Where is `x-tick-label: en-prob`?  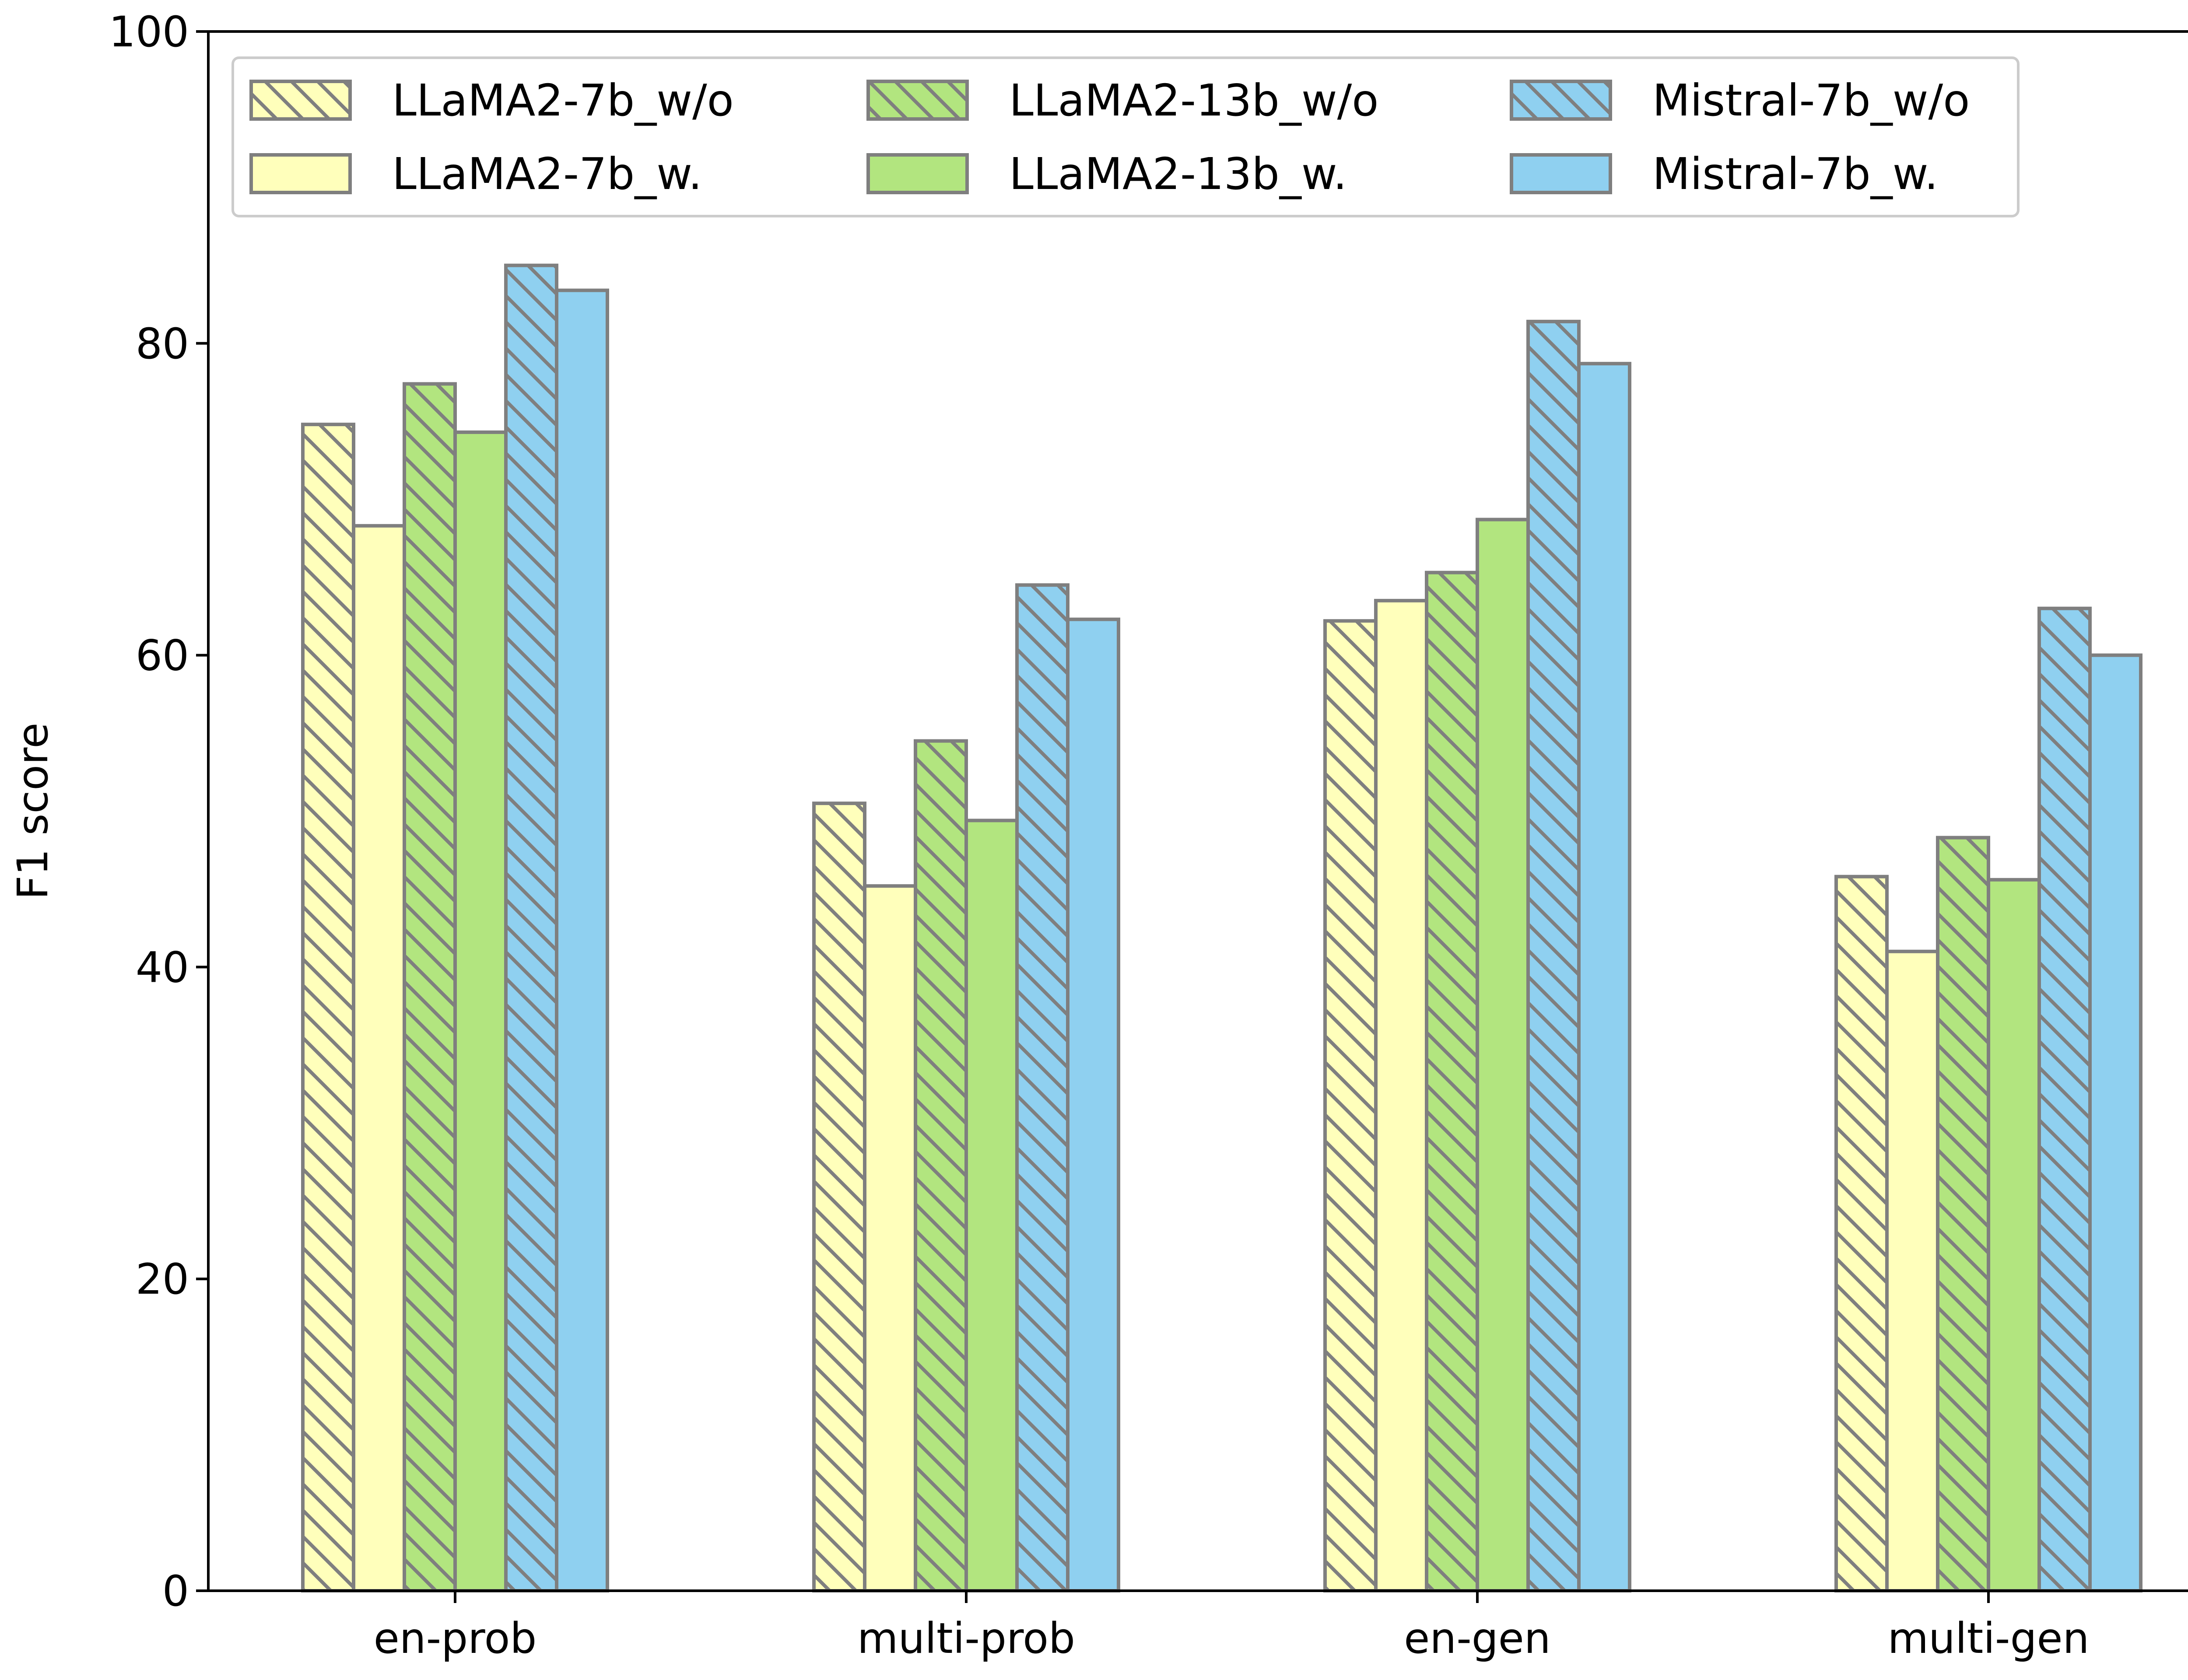
x-tick-label: en-prob is located at coordinates (455, 1638).